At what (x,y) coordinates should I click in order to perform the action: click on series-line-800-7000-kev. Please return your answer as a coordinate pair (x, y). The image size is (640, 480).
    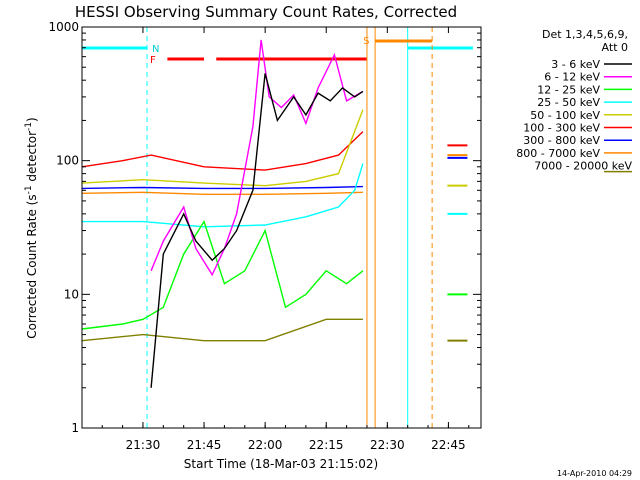
    Looking at the image, I should click on (222, 193).